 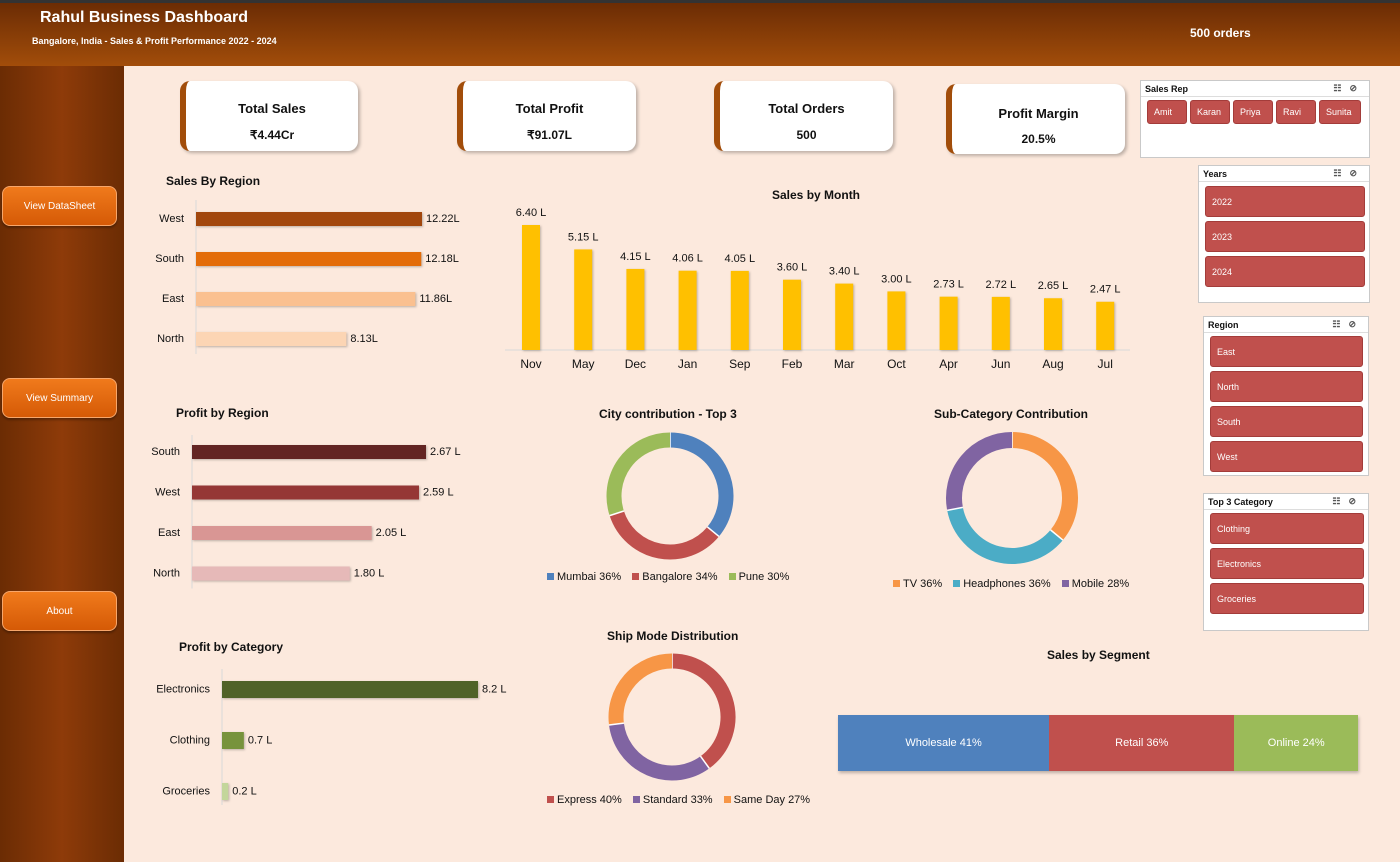 I want to click on category-label: Mar, so click(x=844, y=364).